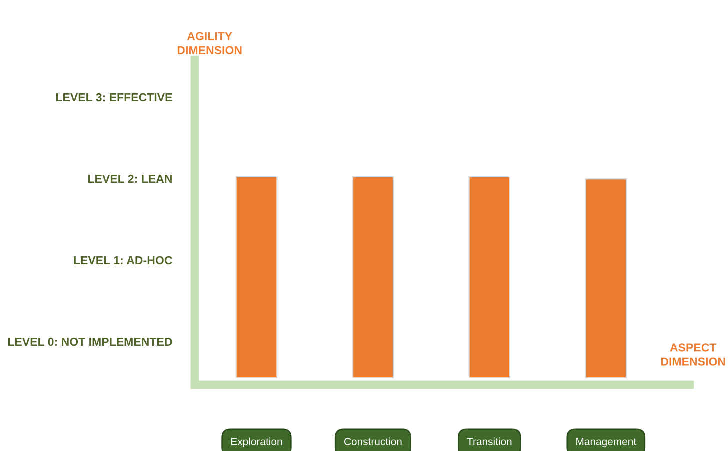  Describe the element at coordinates (130, 178) in the screenshot. I see `text: LEVEL 2: LEAN` at that location.